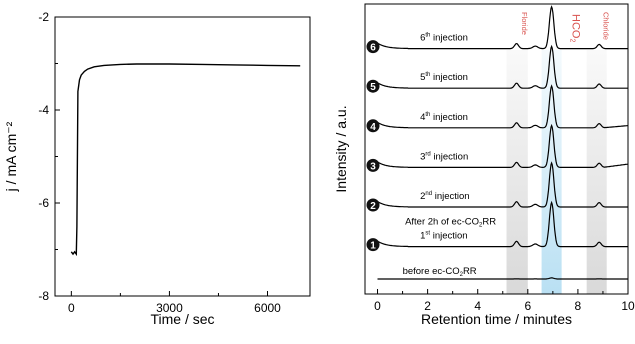 The image size is (635, 344). I want to click on x-tick-label-1: 2, so click(427, 306).